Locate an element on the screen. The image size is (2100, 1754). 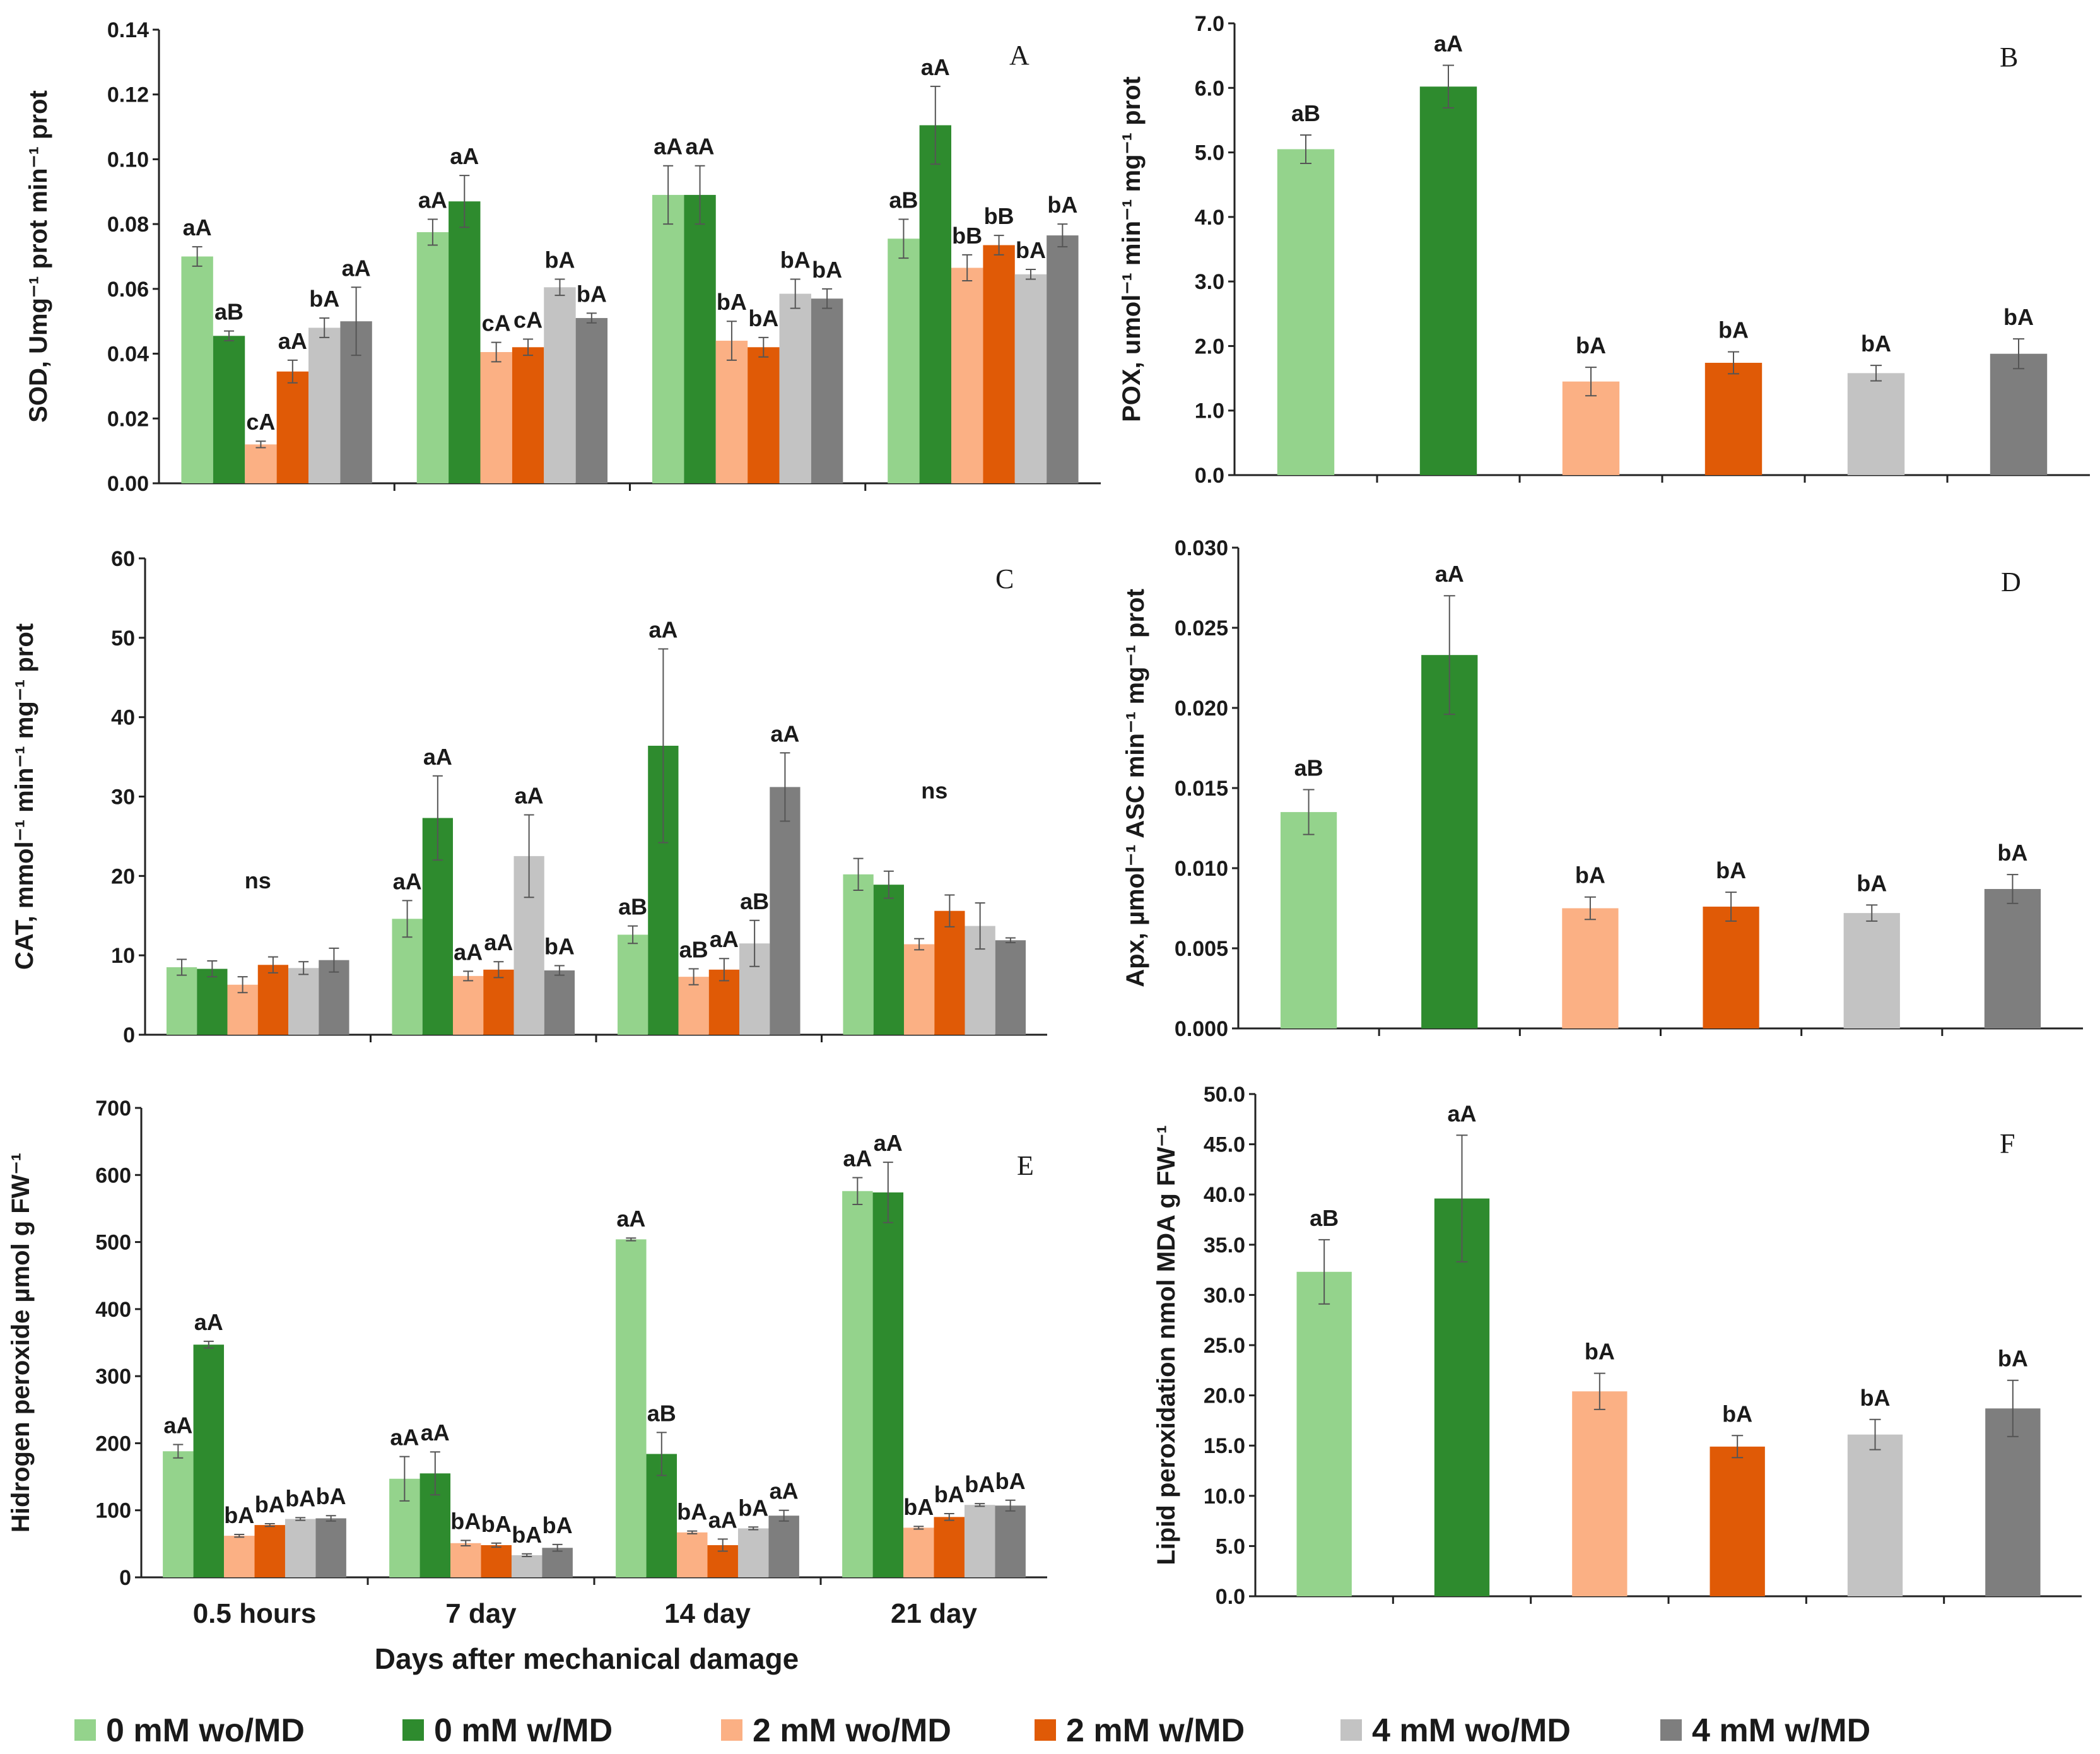
y-tick-label: 0.00 is located at coordinates (128, 484).